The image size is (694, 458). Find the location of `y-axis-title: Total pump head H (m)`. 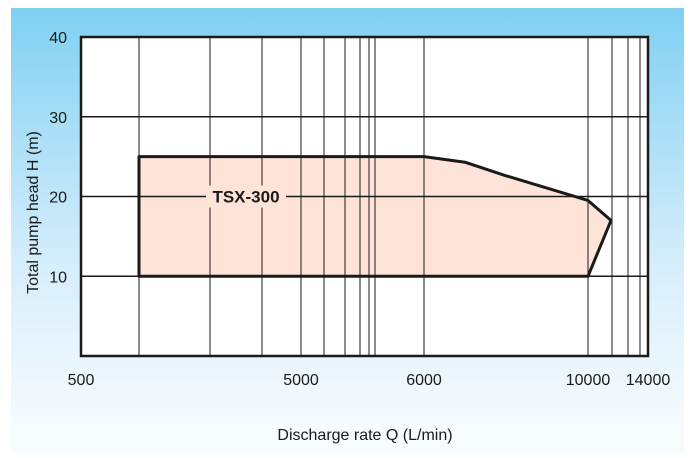

y-axis-title: Total pump head H (m) is located at coordinates (33, 212).